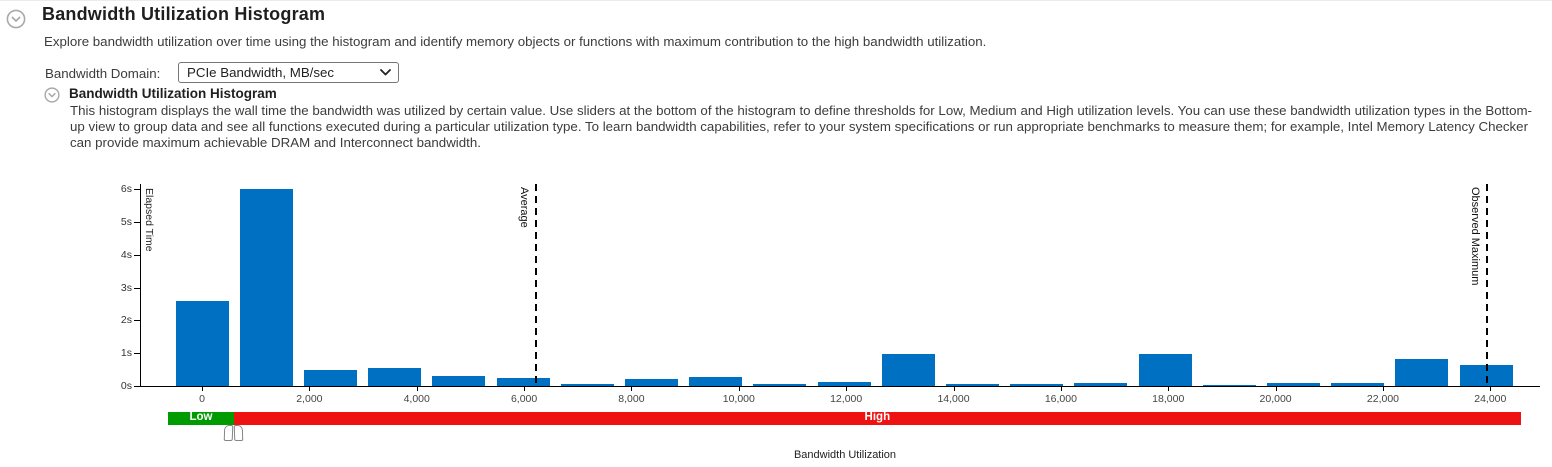 The width and height of the screenshot is (1552, 467). What do you see at coordinates (261, 72) in the screenshot?
I see `bandwidth-domain-value: PCIe Bandwidth, MB/sec` at bounding box center [261, 72].